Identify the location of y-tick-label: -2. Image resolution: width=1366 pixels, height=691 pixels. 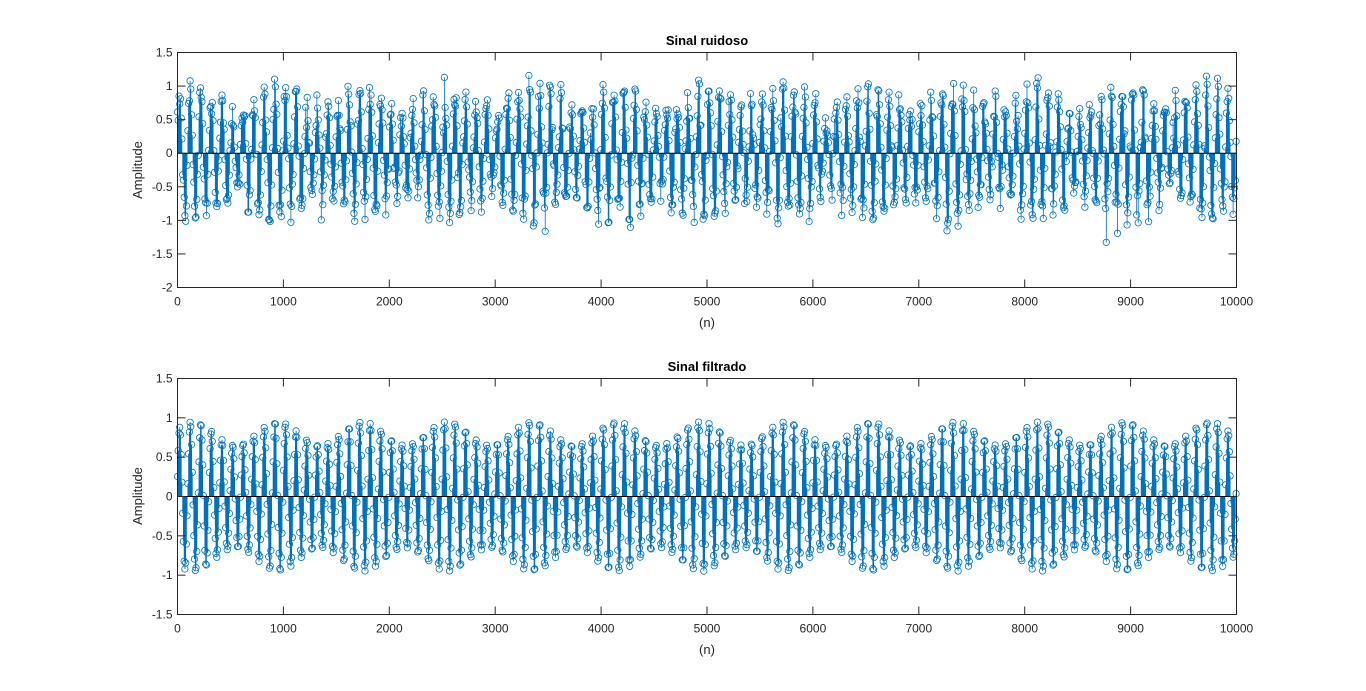
(167, 288).